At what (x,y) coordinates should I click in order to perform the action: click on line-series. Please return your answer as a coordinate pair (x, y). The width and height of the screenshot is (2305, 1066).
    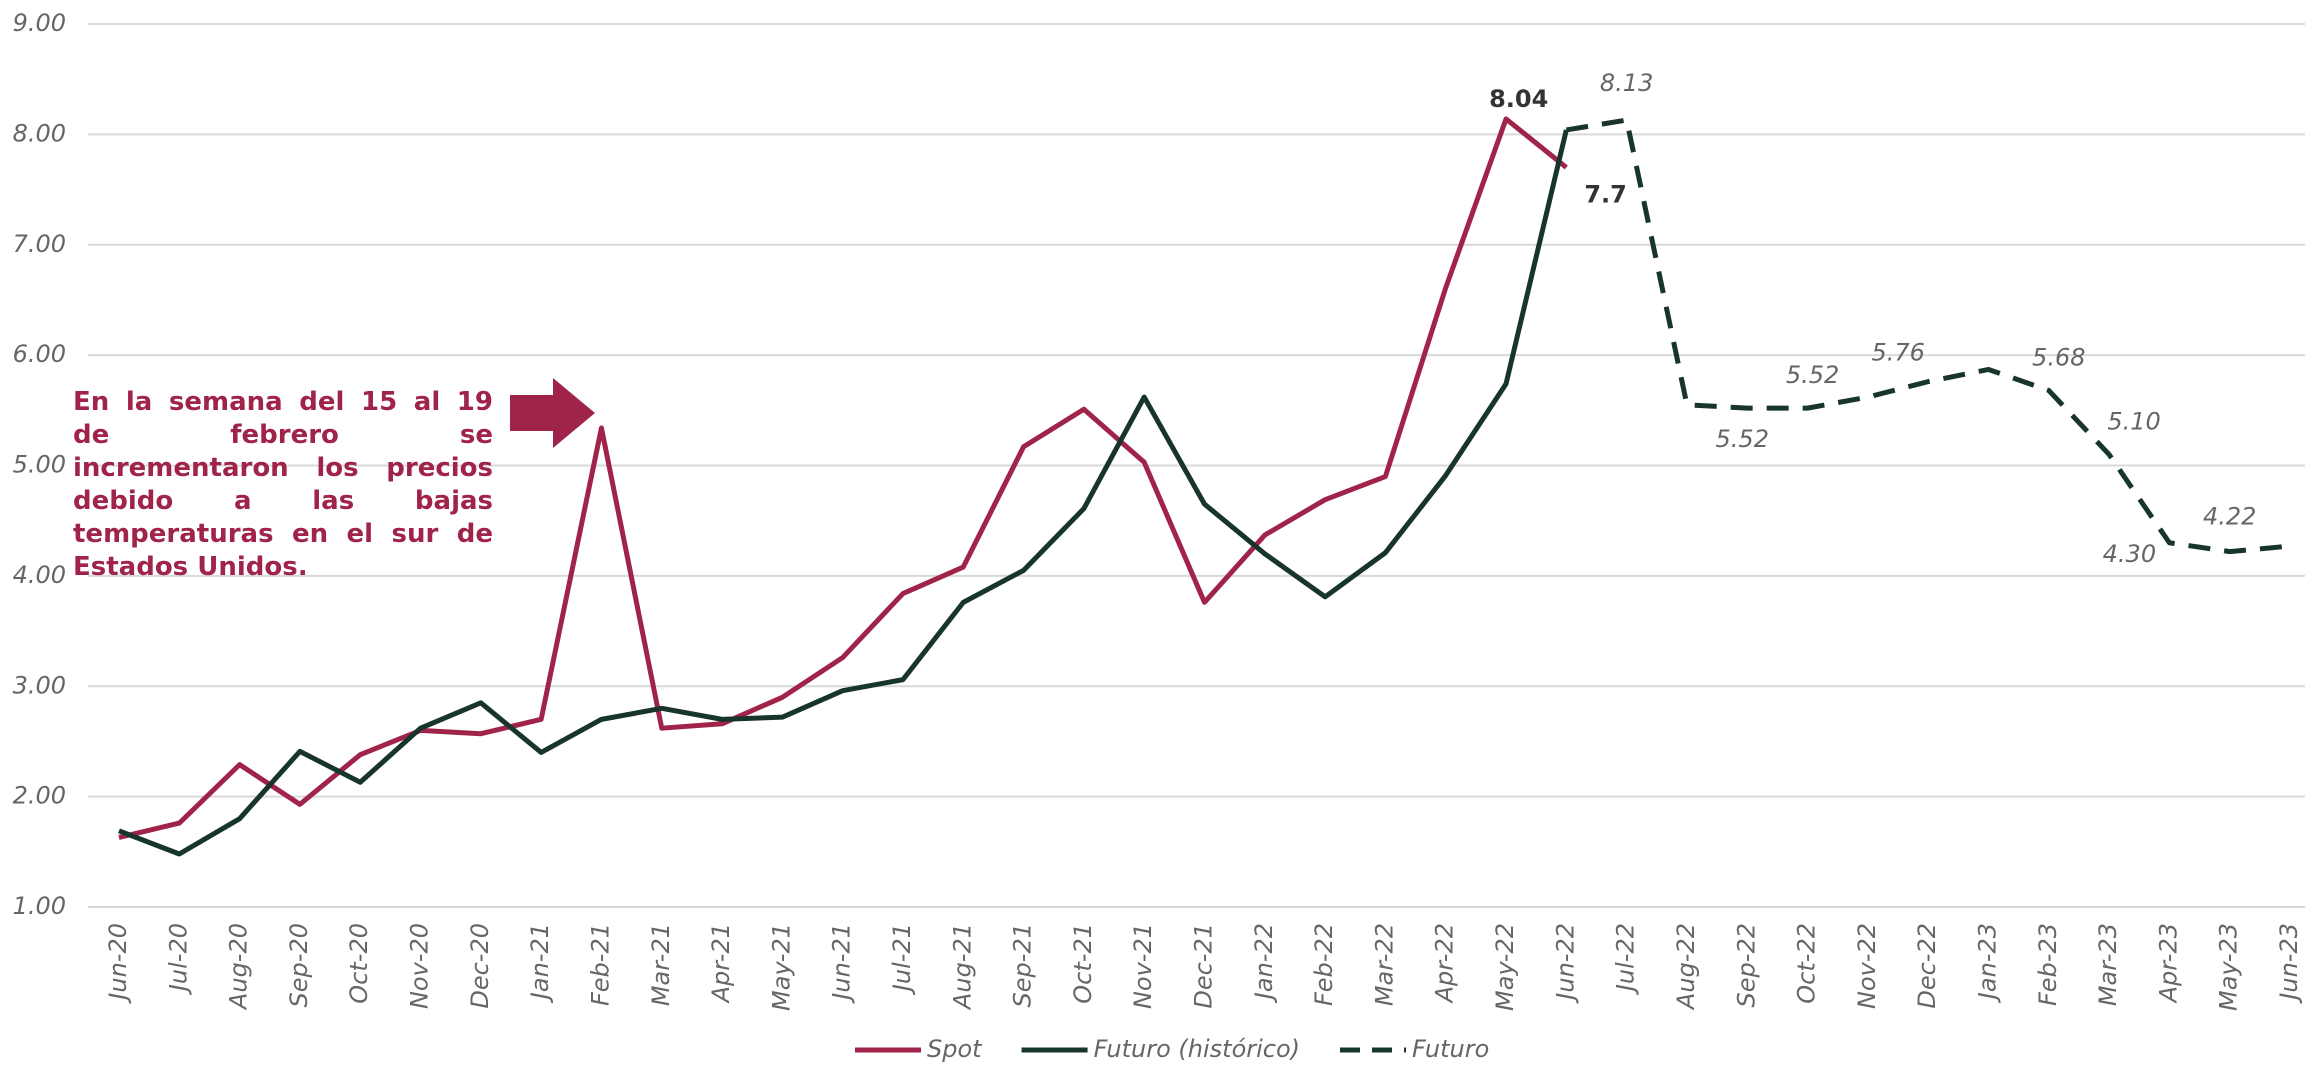
    Looking at the image, I should click on (1928, 336).